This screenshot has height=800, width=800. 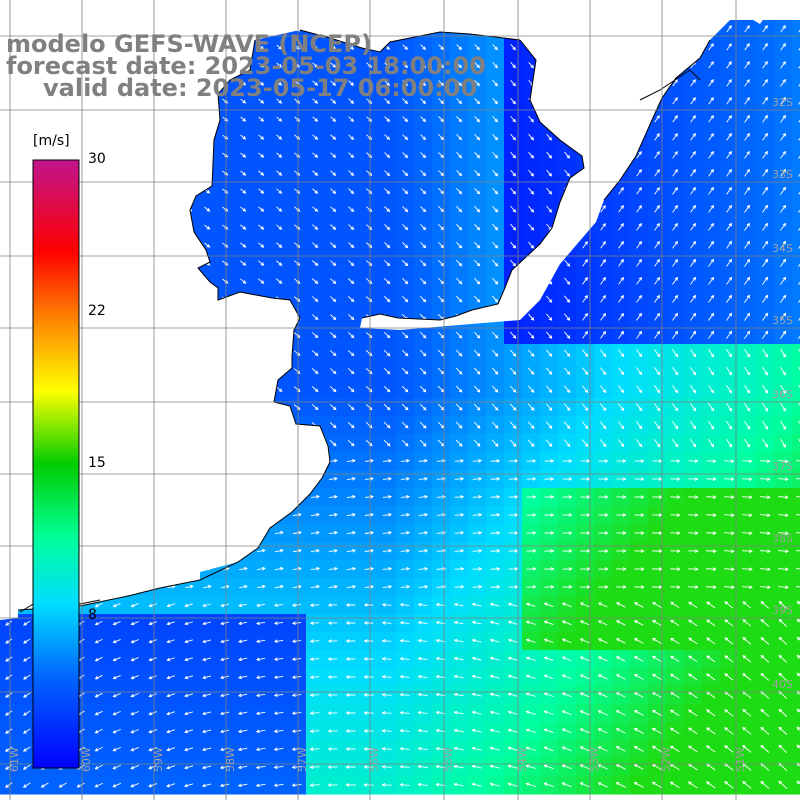 I want to click on longitude-label: 53W, so click(x=594, y=759).